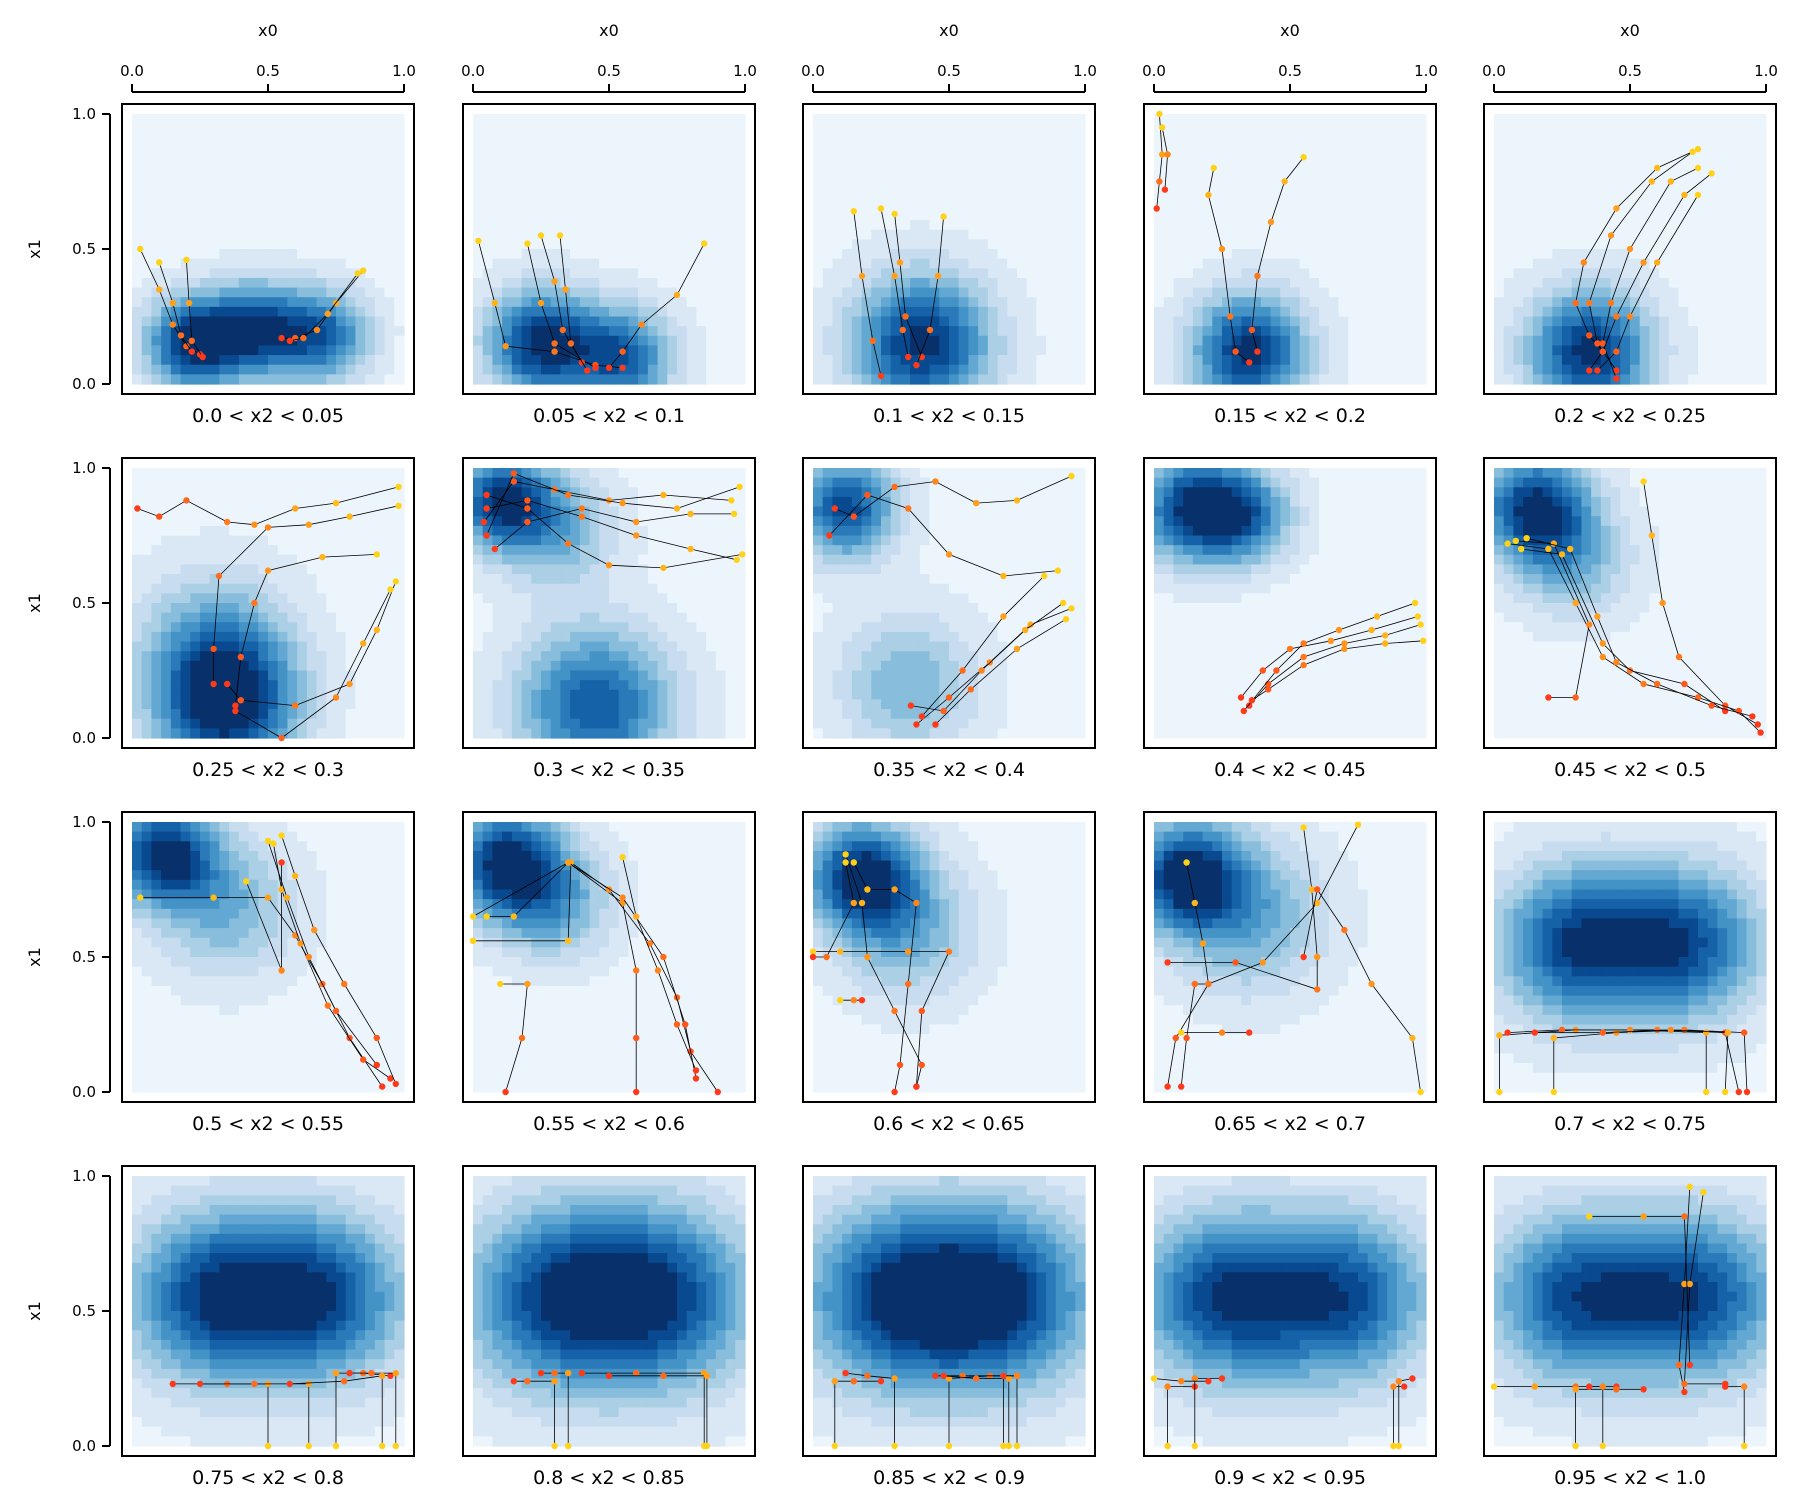 The image size is (1800, 1500). What do you see at coordinates (1630, 71) in the screenshot?
I see `x-tick-label: 0.5` at bounding box center [1630, 71].